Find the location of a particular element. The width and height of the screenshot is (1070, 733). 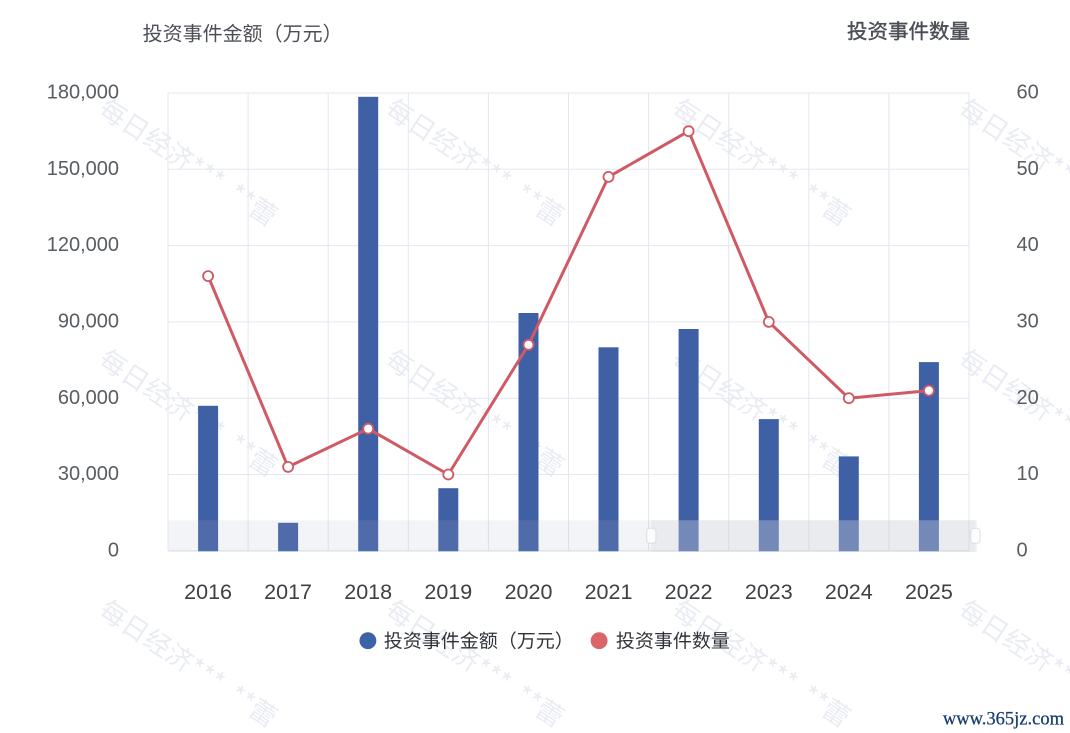

svg-text: 120,000 is located at coordinates (83, 245).